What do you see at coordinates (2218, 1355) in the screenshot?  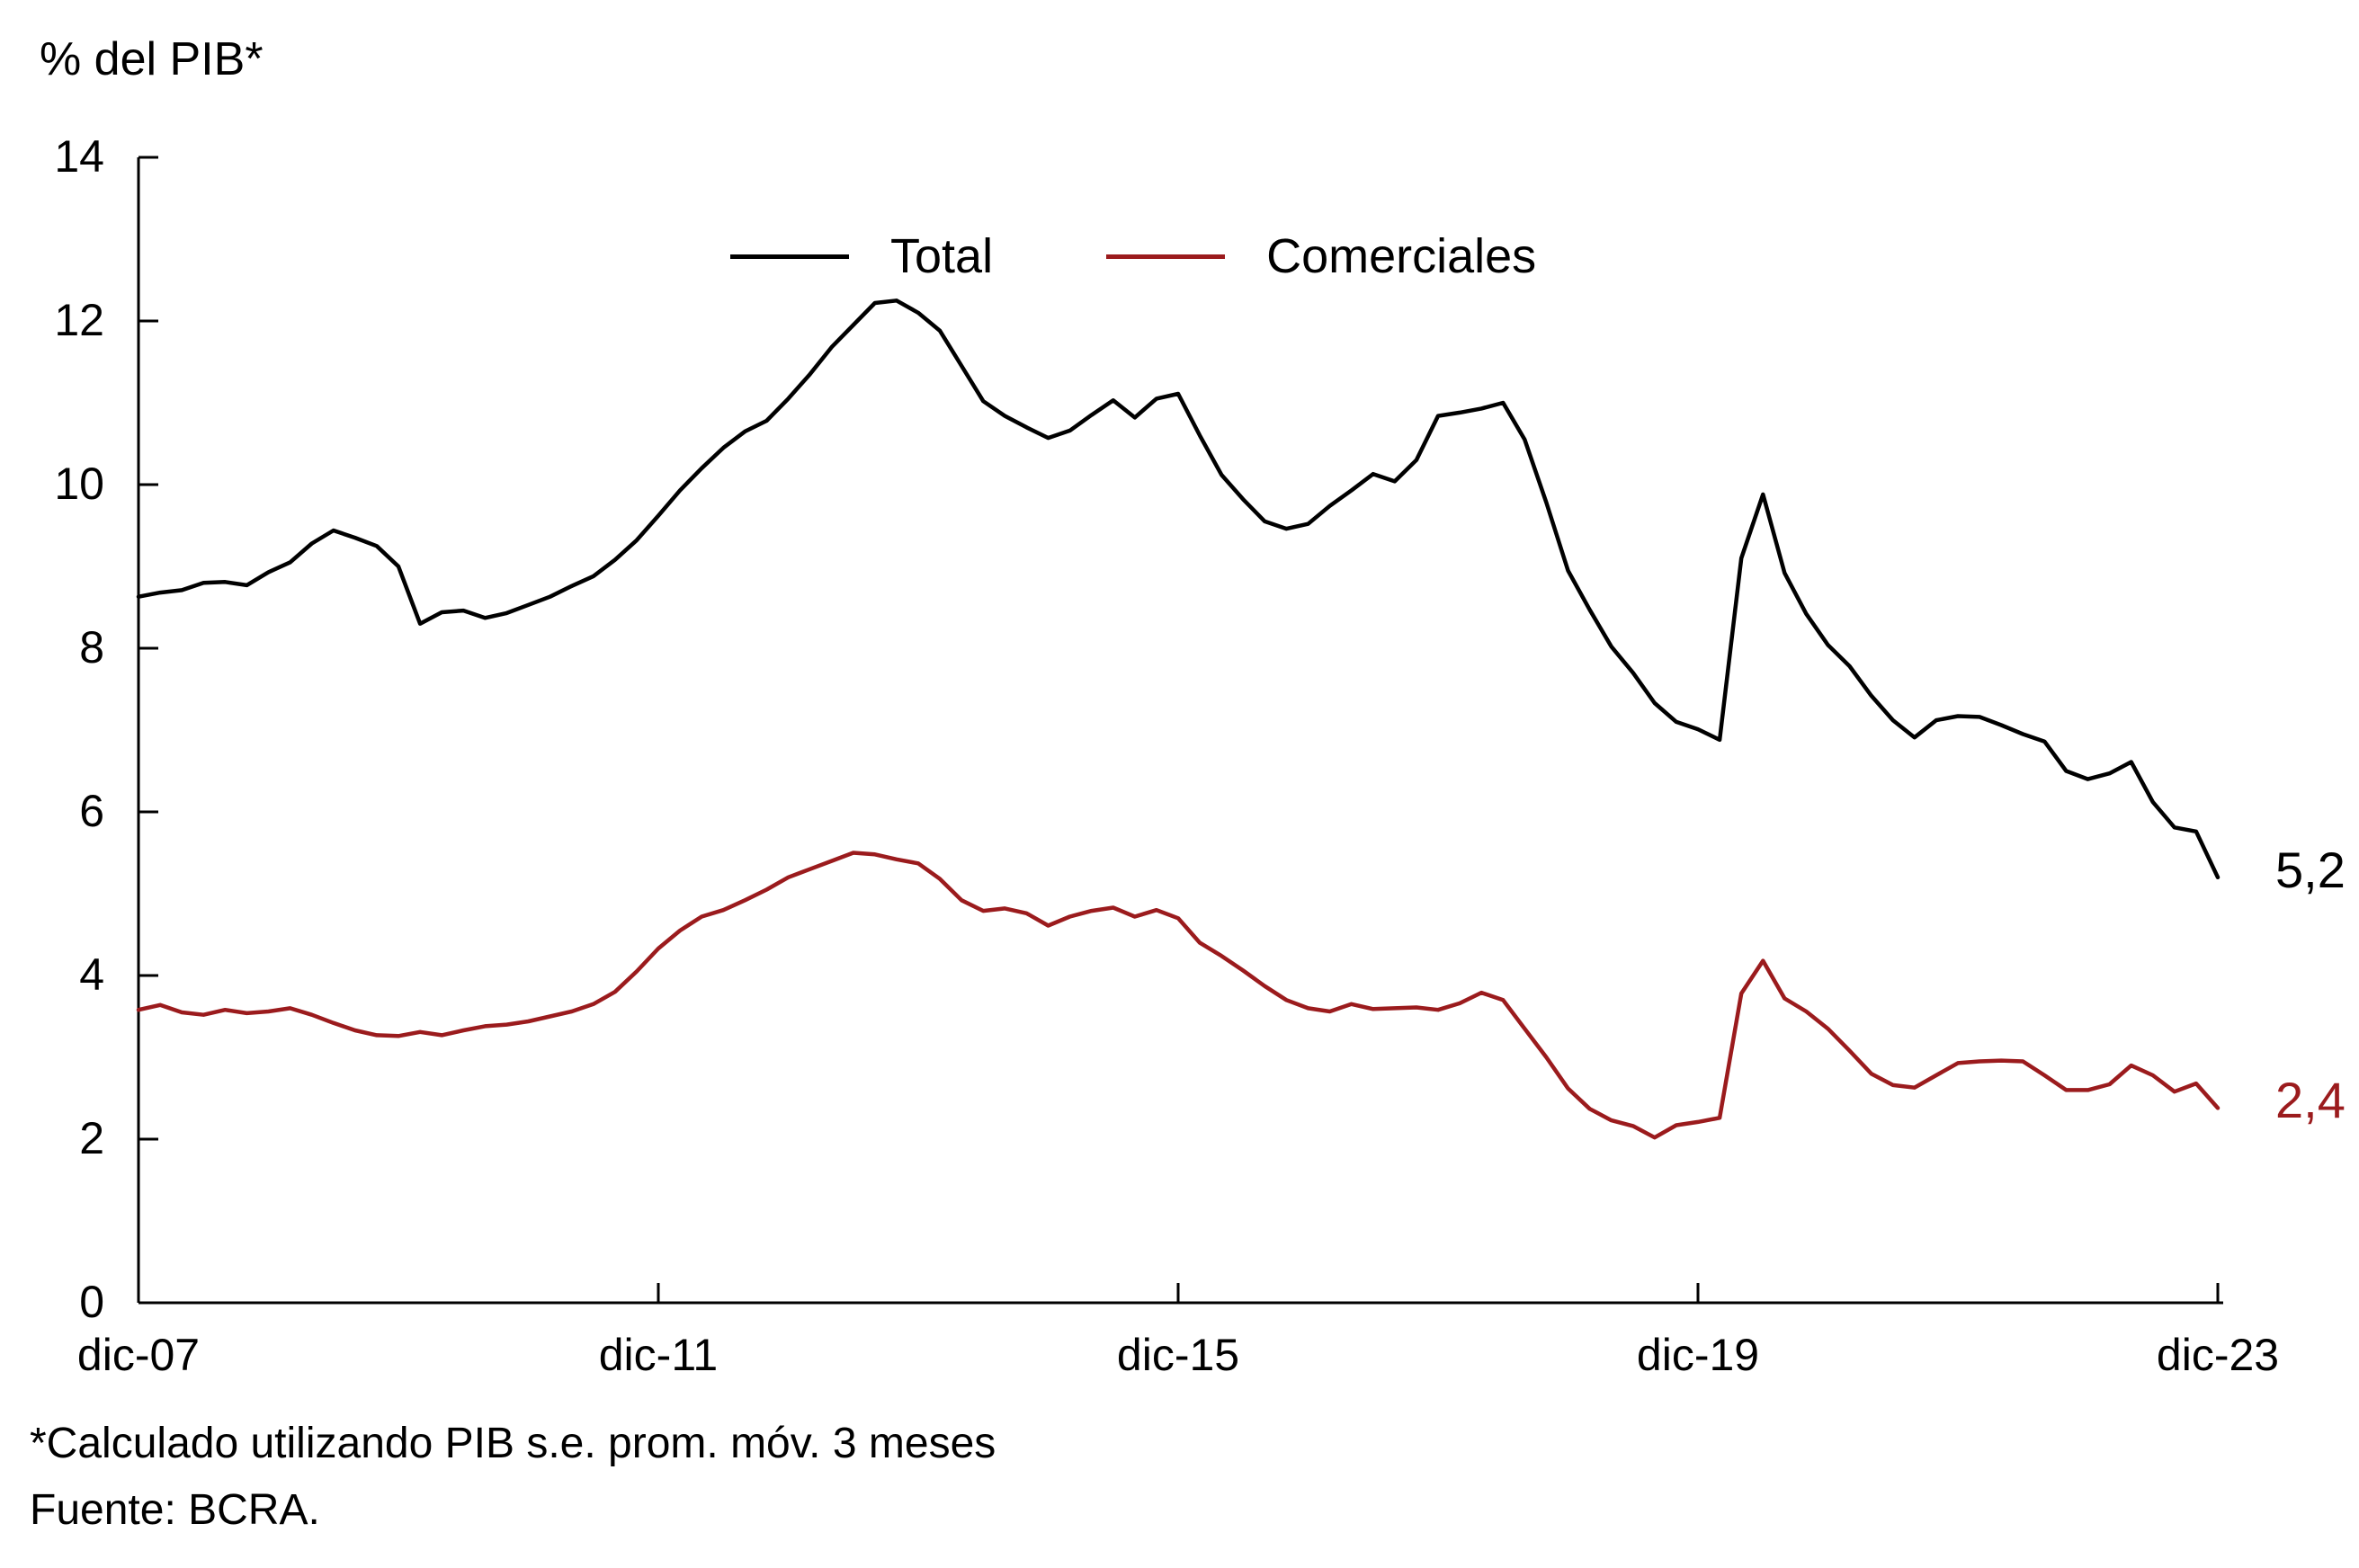 I see `x-tick-label-dic-23: dic-23` at bounding box center [2218, 1355].